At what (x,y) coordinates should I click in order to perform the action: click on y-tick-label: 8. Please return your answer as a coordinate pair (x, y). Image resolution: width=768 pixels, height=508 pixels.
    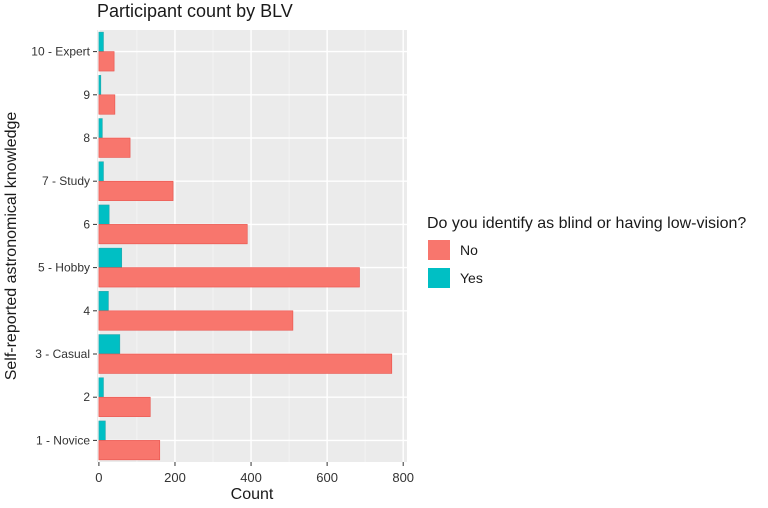
    Looking at the image, I should click on (86, 138).